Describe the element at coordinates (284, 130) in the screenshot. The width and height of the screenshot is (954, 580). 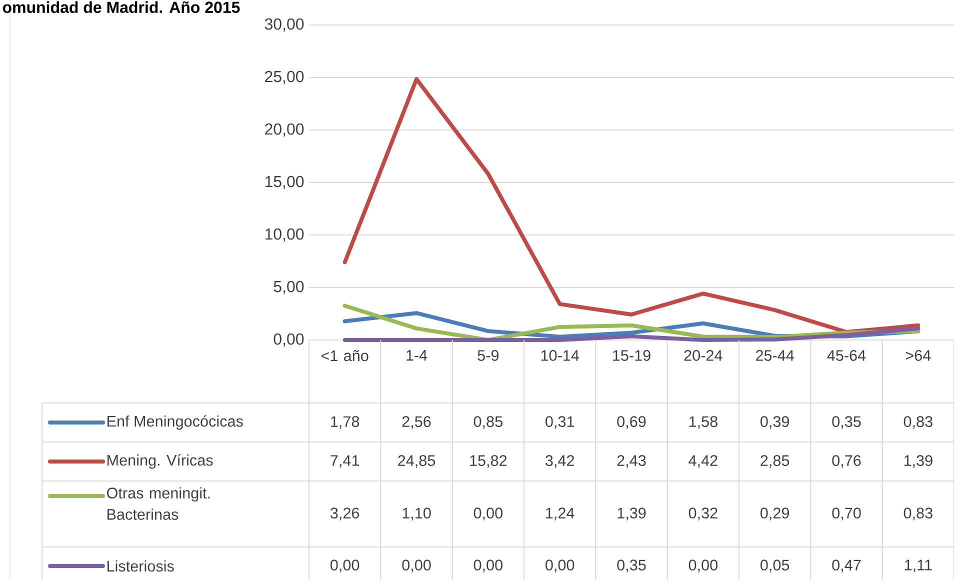
I see `y-tick-label: 20,00` at that location.